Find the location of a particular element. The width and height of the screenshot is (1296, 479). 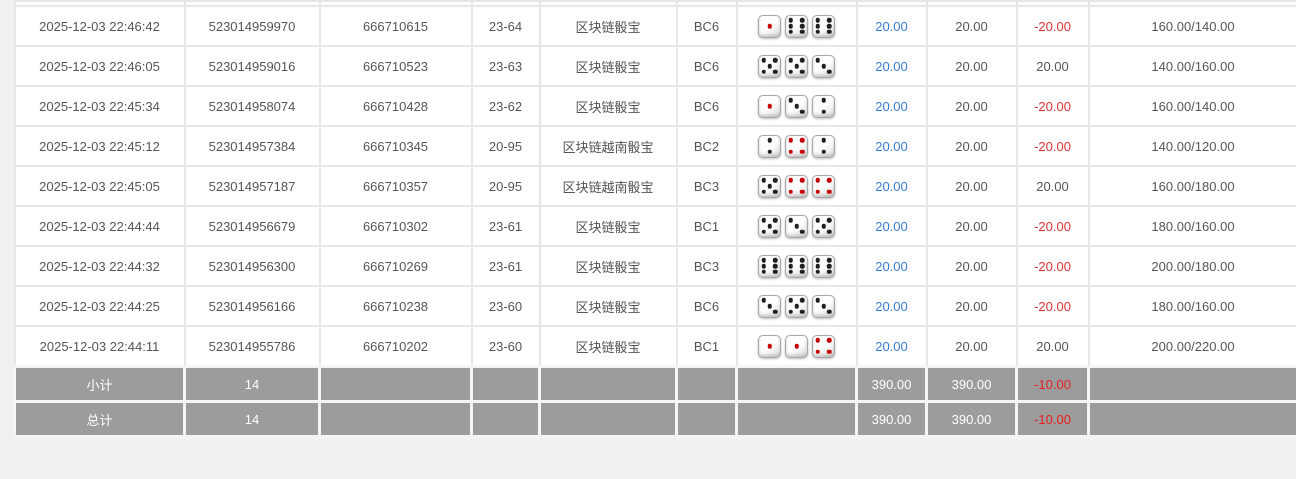

subtotal-row: 小计 14 390.00 390.00 -10.00 is located at coordinates (654, 384).